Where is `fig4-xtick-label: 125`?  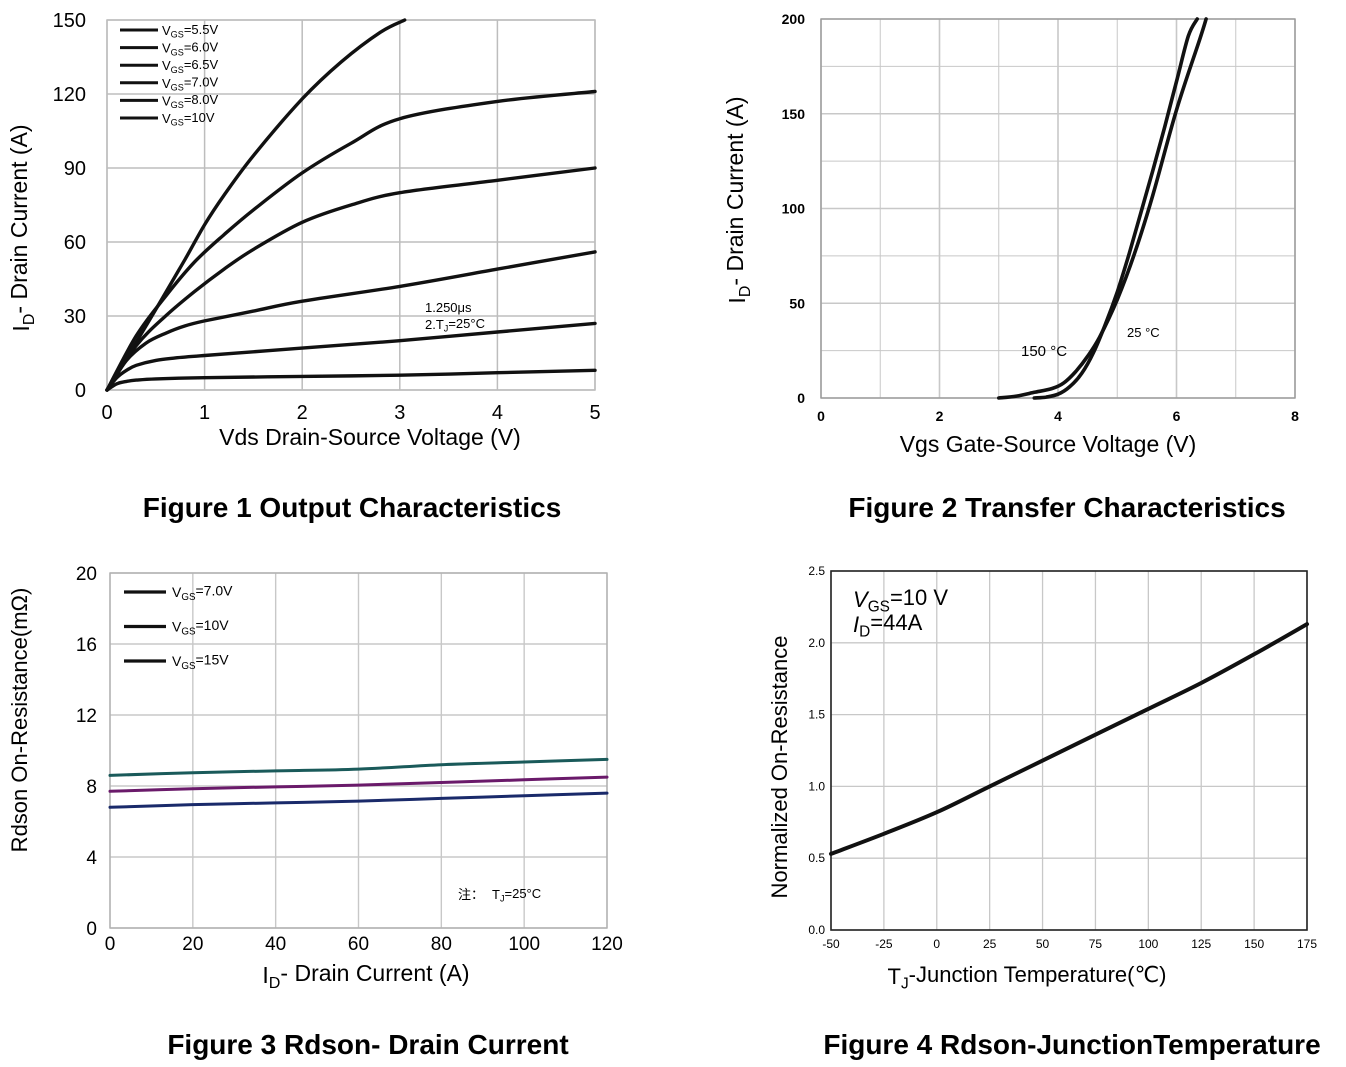 fig4-xtick-label: 125 is located at coordinates (1201, 944).